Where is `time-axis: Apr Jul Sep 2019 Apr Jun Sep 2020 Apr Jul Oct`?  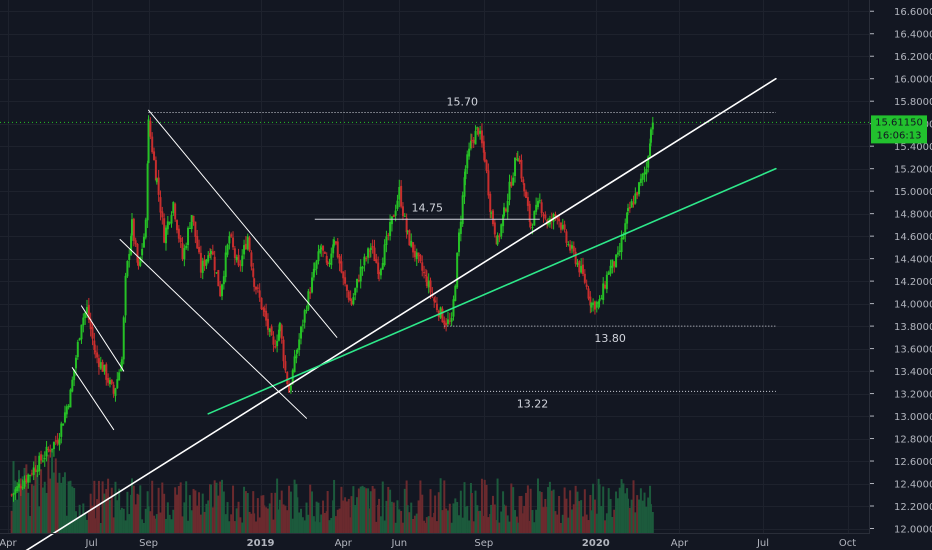 time-axis: Apr Jul Sep 2019 Apr Jun Sep 2020 Apr Jul Oct is located at coordinates (428, 543).